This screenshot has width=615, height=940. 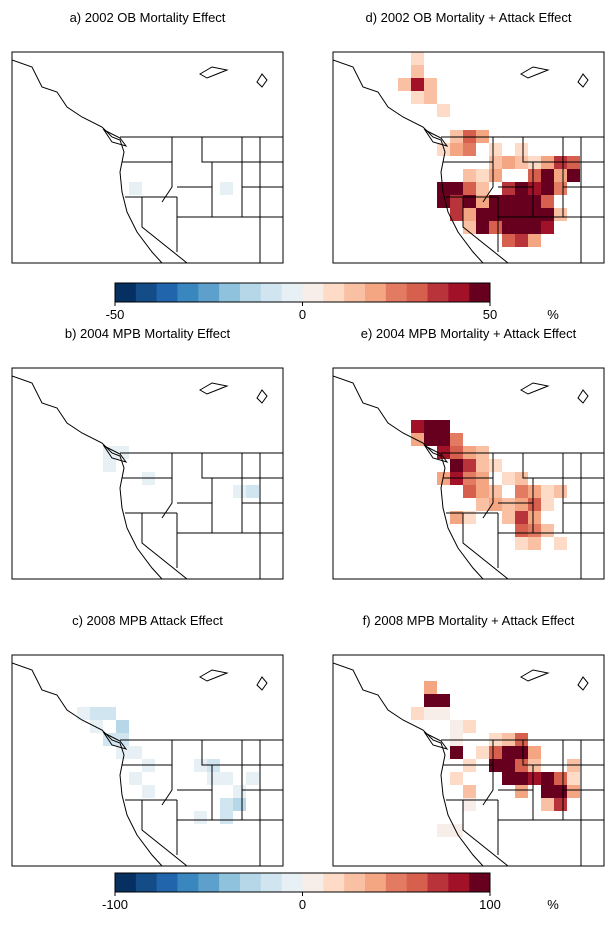 What do you see at coordinates (468, 17) in the screenshot?
I see `panel-title: d) 2002 OB Mortality + Attack Effect` at bounding box center [468, 17].